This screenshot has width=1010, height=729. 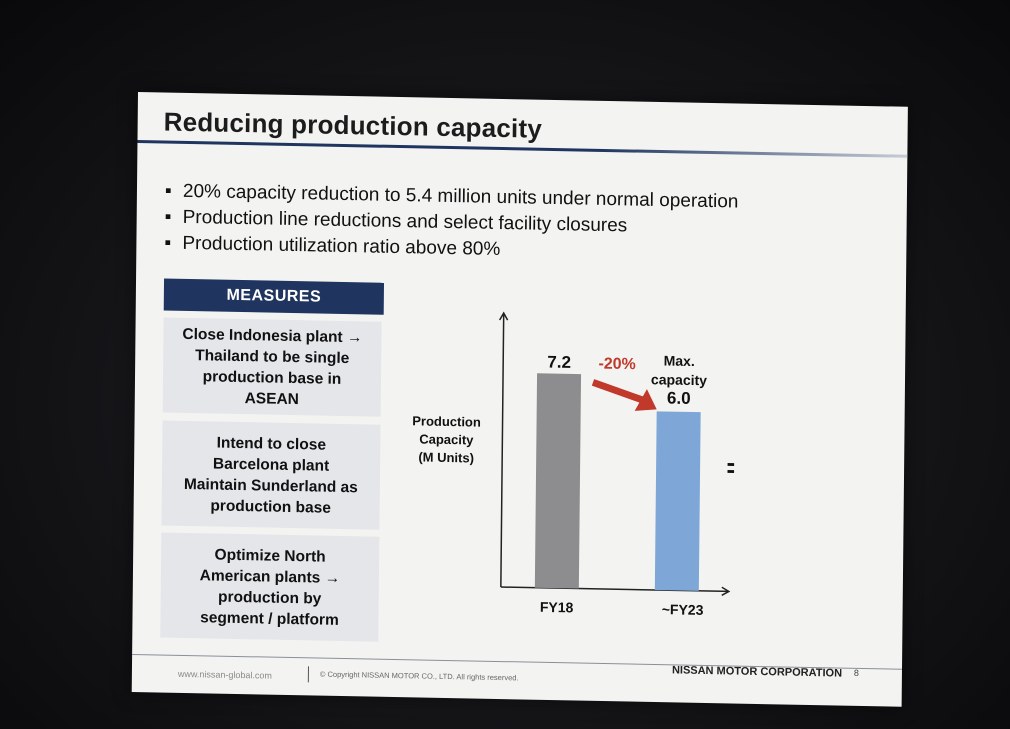 What do you see at coordinates (856, 672) in the screenshot?
I see `page-number: 8` at bounding box center [856, 672].